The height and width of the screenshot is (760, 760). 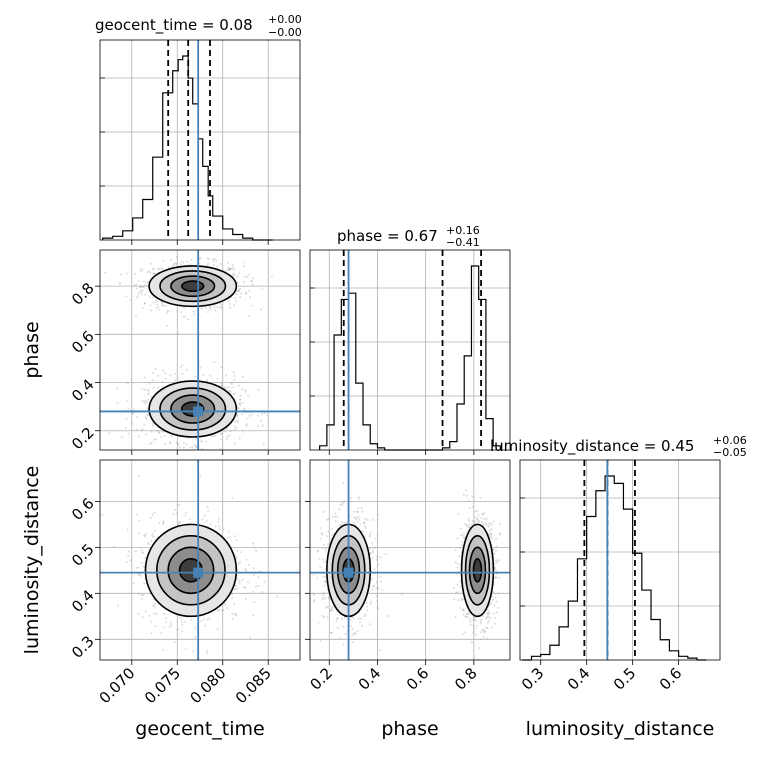 What do you see at coordinates (162, 685) in the screenshot?
I see `x-tick-label: 0.075` at bounding box center [162, 685].